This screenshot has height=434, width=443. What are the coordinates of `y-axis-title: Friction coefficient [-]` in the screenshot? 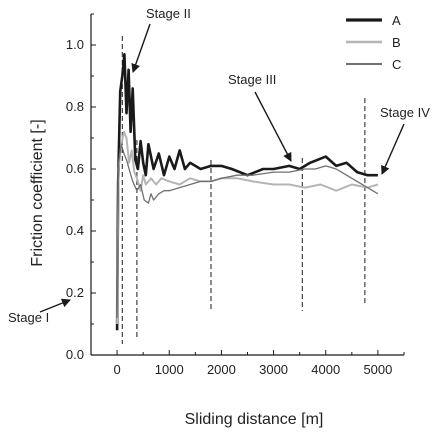 It's located at (37, 192).